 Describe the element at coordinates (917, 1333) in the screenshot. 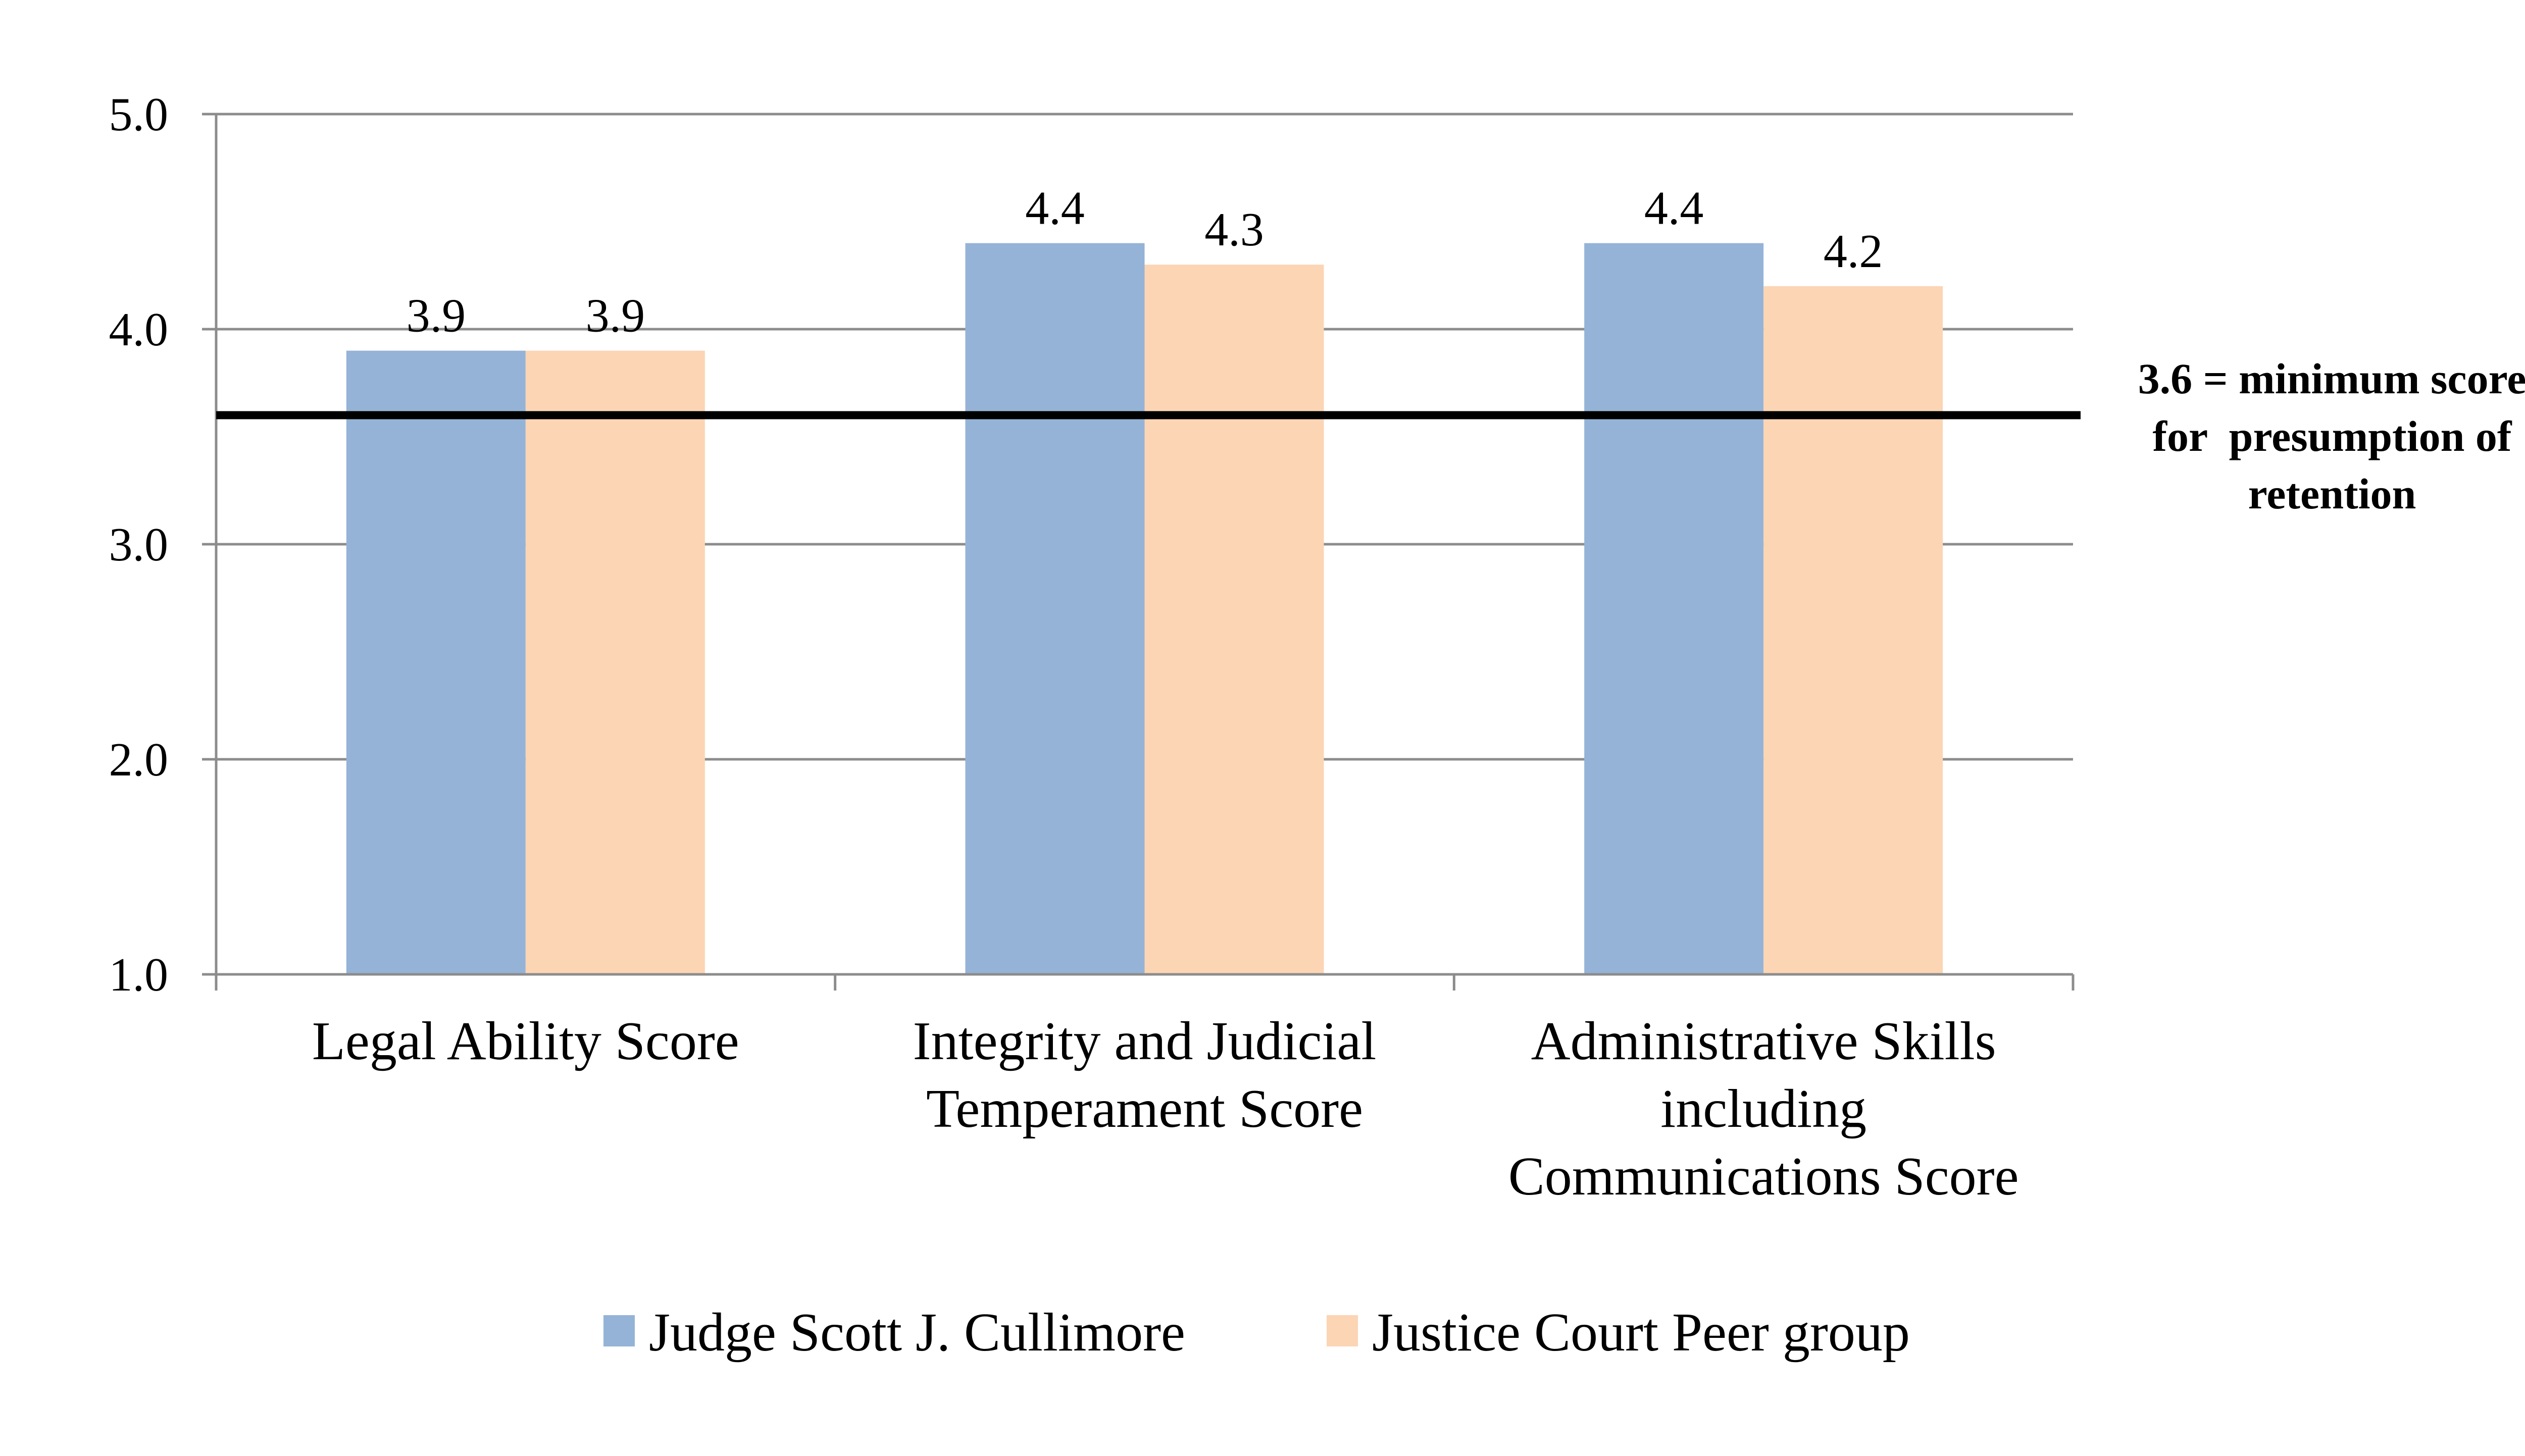

I see `legend-label: Judge Scott J. Cullimore` at that location.